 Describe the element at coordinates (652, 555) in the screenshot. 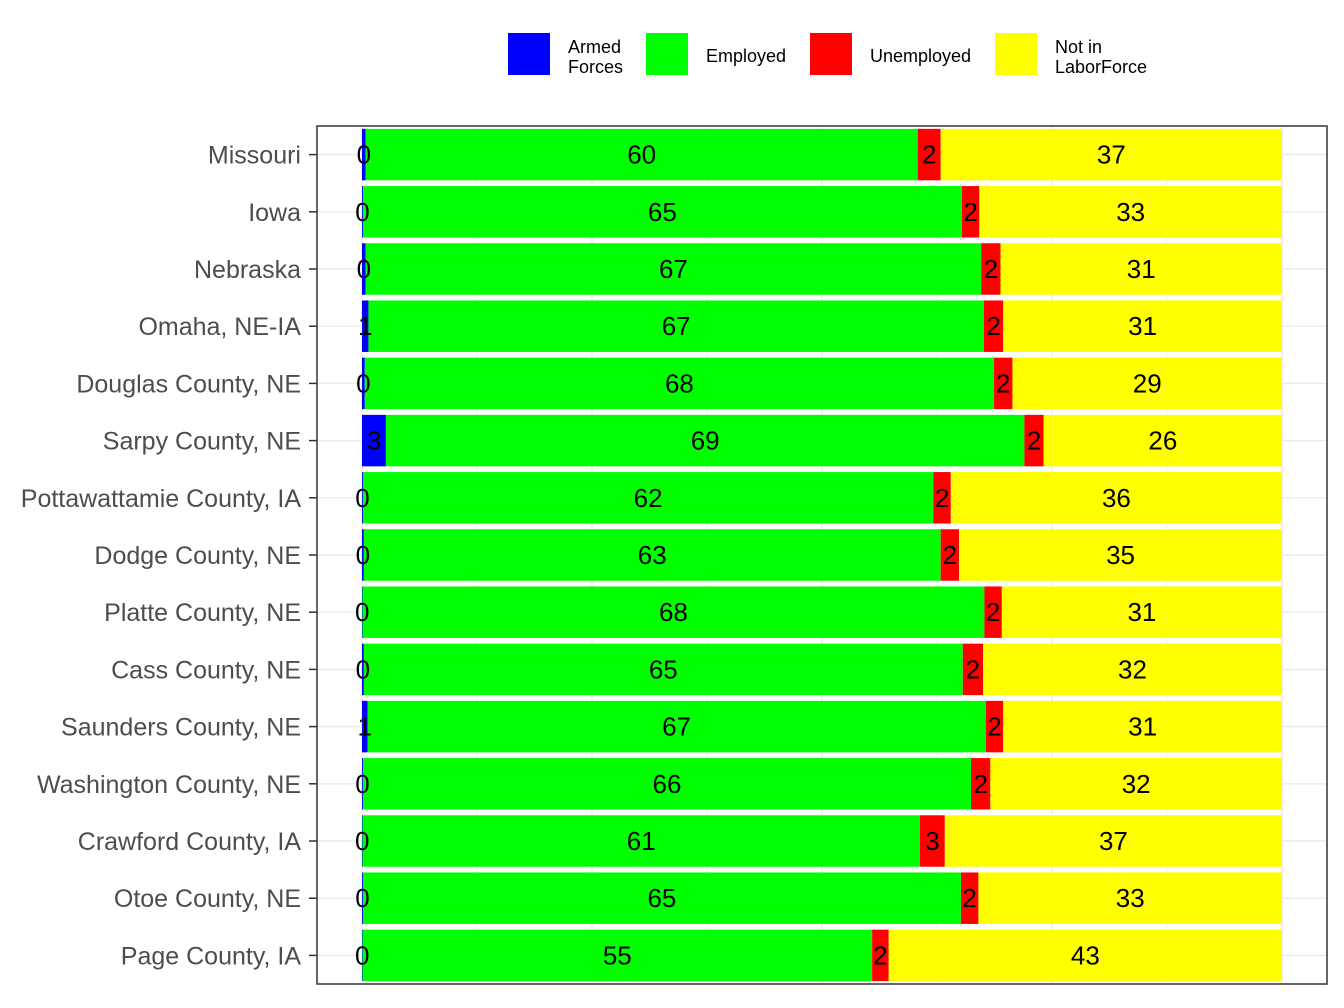

I see `data-label: 63` at that location.